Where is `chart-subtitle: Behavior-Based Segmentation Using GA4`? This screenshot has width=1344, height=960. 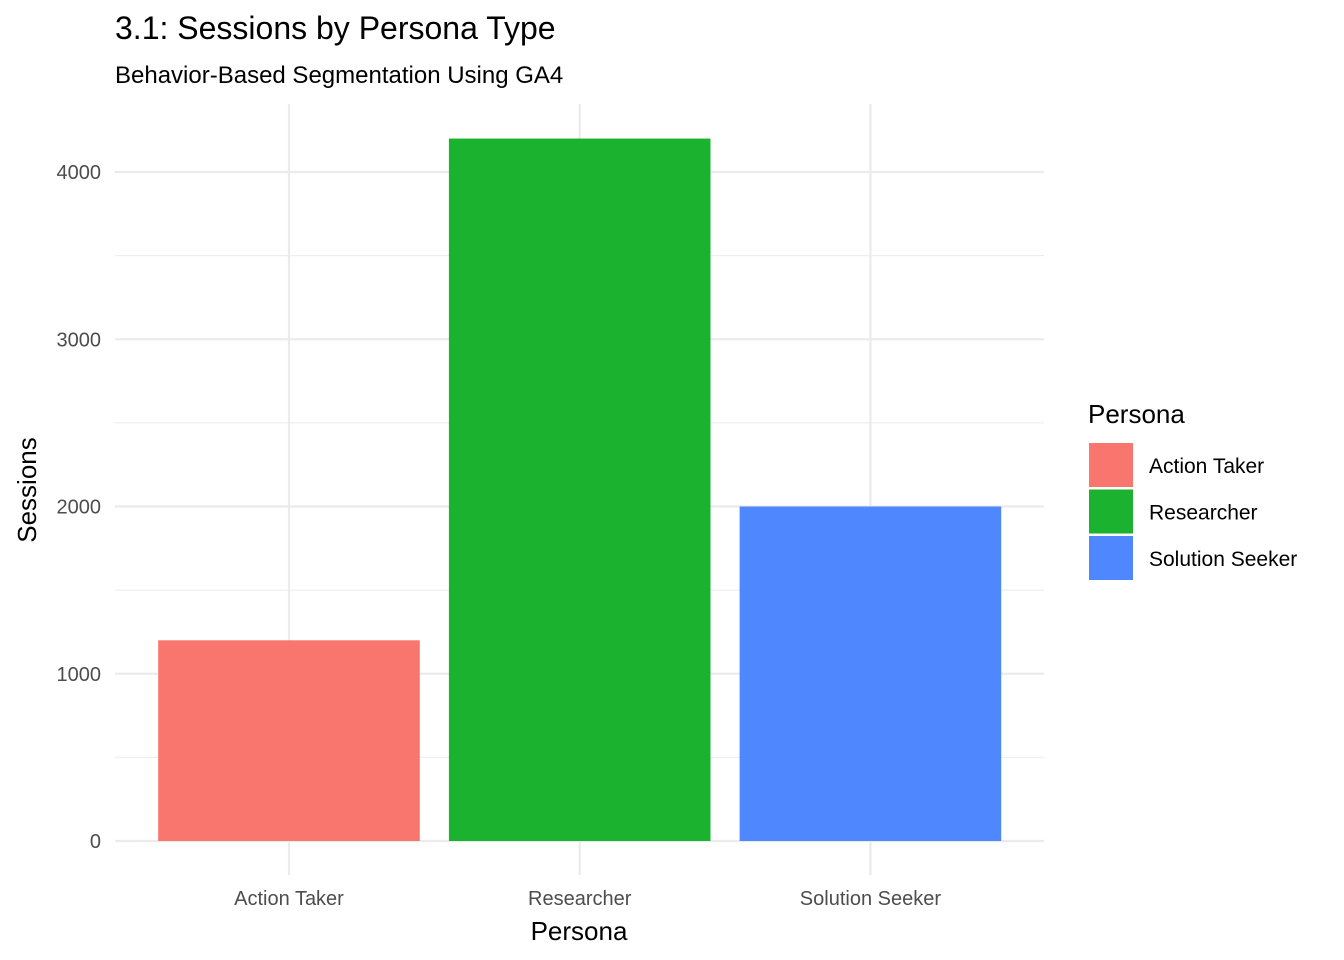
chart-subtitle: Behavior-Based Segmentation Using GA4 is located at coordinates (339, 75).